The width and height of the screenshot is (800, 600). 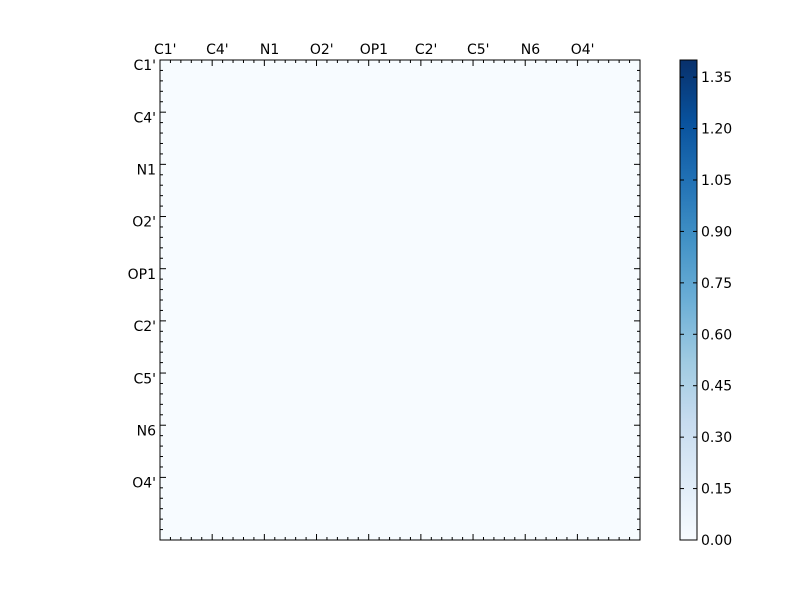 What do you see at coordinates (144, 118) in the screenshot?
I see `y-tick-label: C4'` at bounding box center [144, 118].